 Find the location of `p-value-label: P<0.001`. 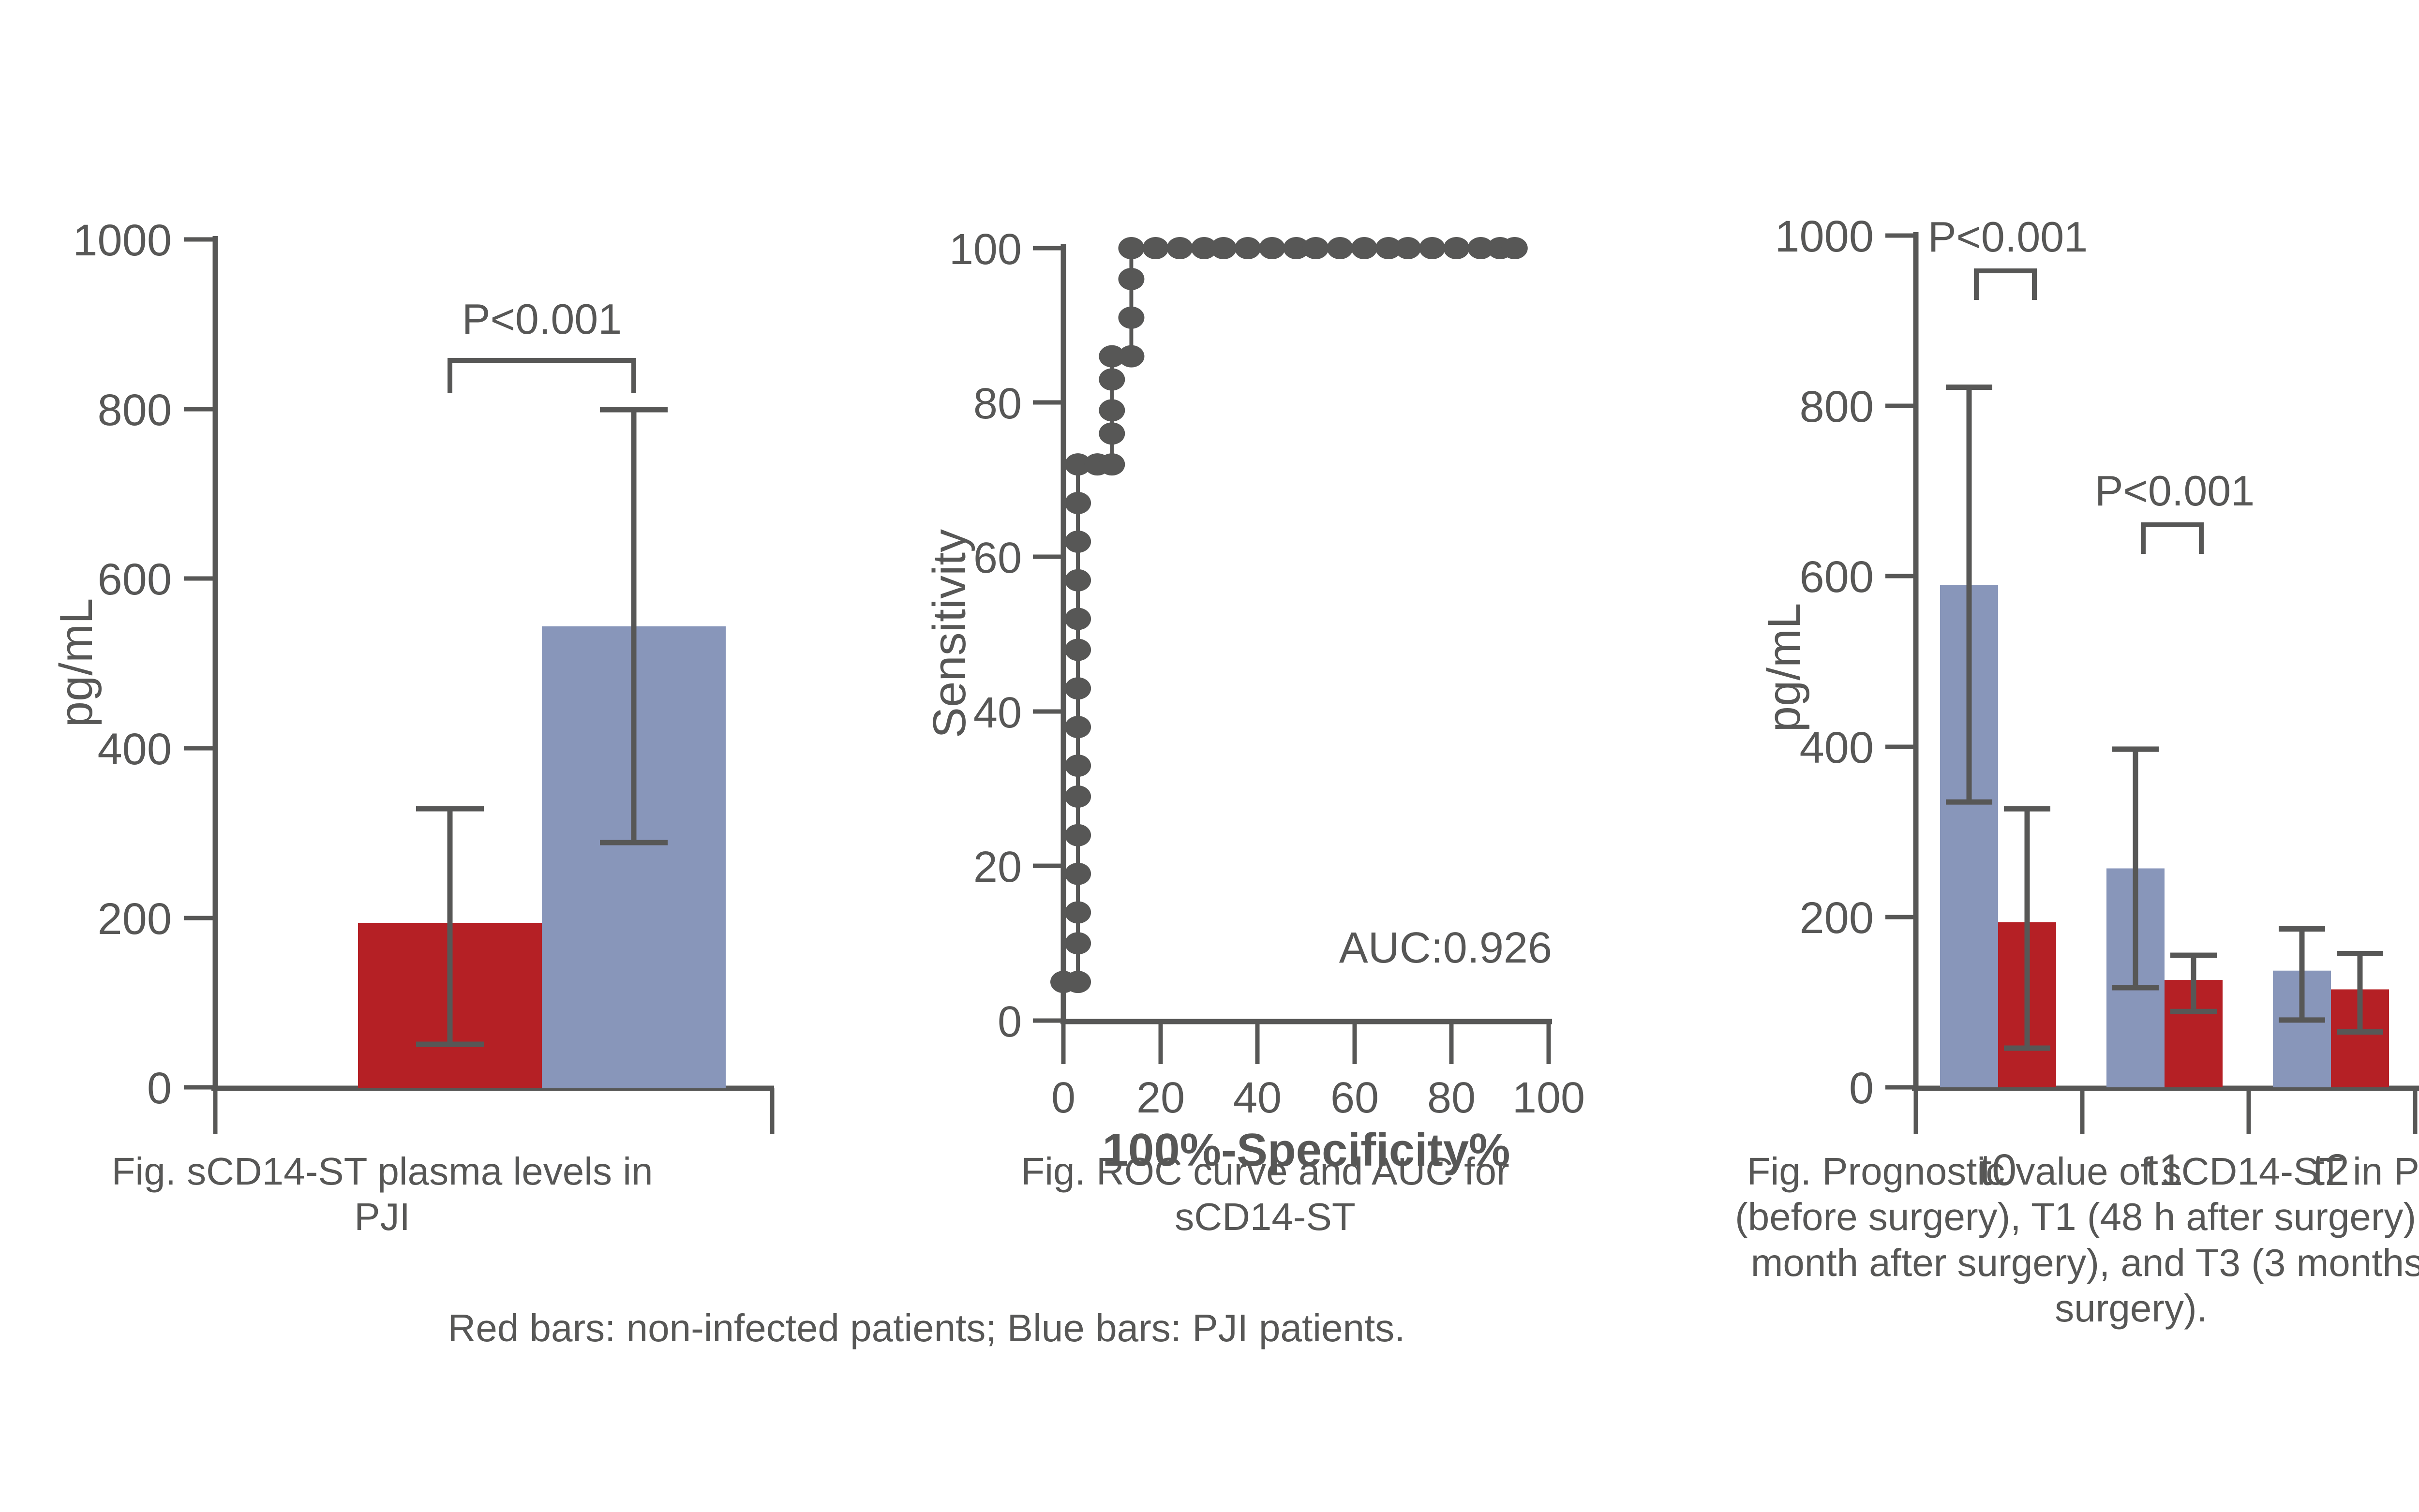

p-value-label: P<0.001 is located at coordinates (542, 319).